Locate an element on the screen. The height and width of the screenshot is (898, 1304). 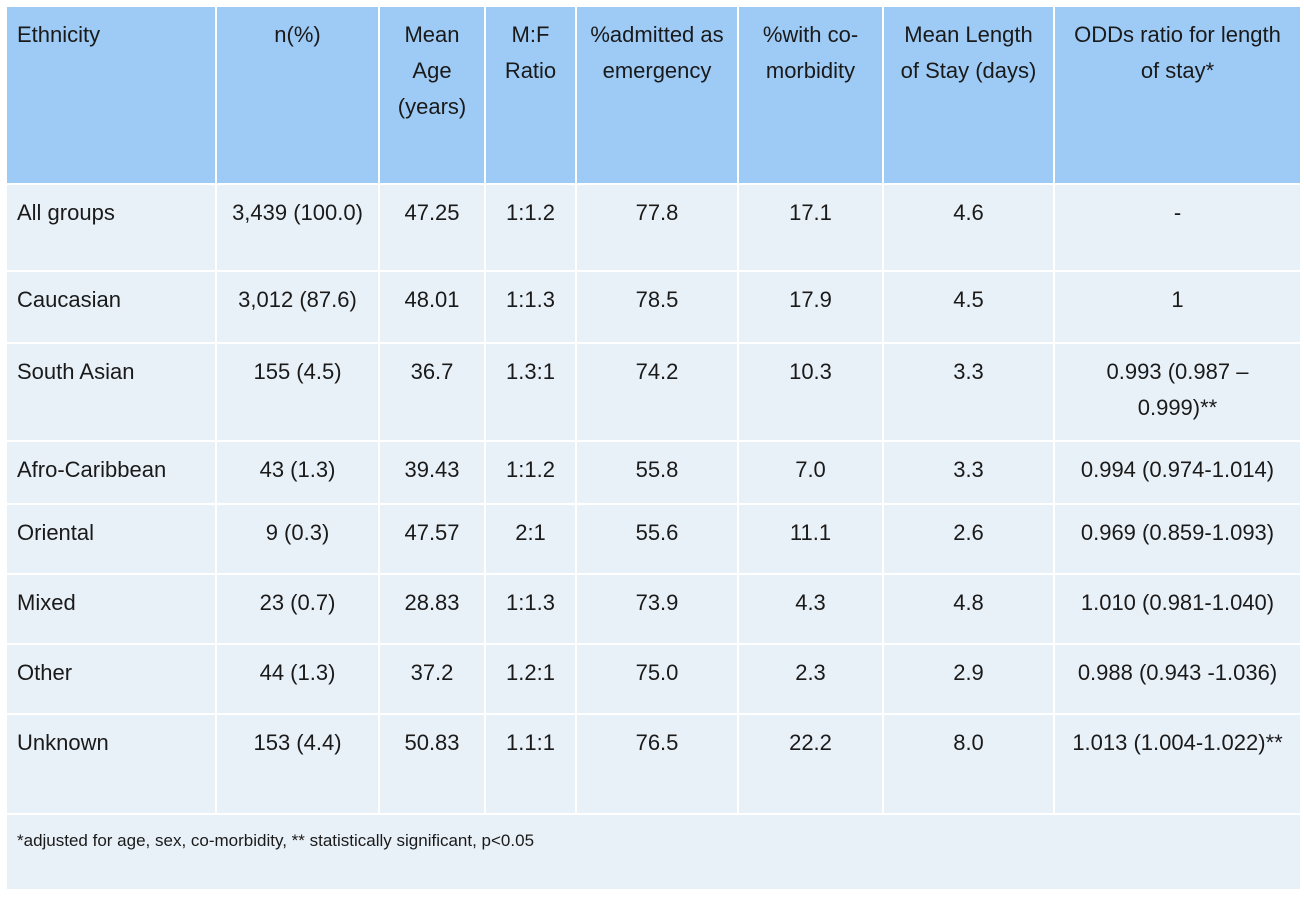
header-cell: M:F Ratio is located at coordinates (530, 95).